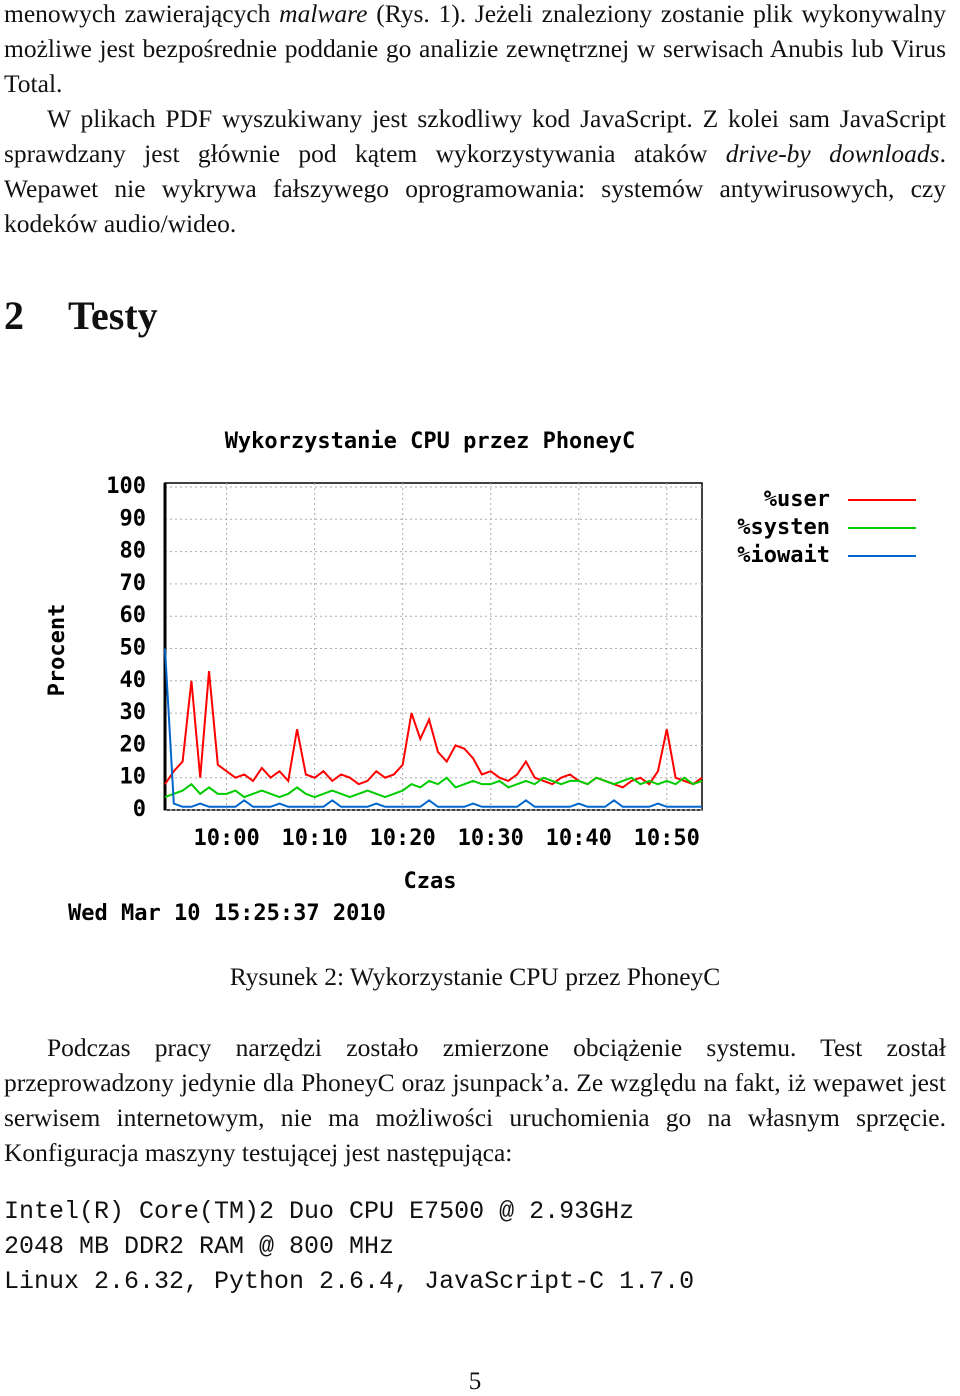 The height and width of the screenshot is (1396, 960). Describe the element at coordinates (491, 838) in the screenshot. I see `x-tick-label: 10:30` at that location.